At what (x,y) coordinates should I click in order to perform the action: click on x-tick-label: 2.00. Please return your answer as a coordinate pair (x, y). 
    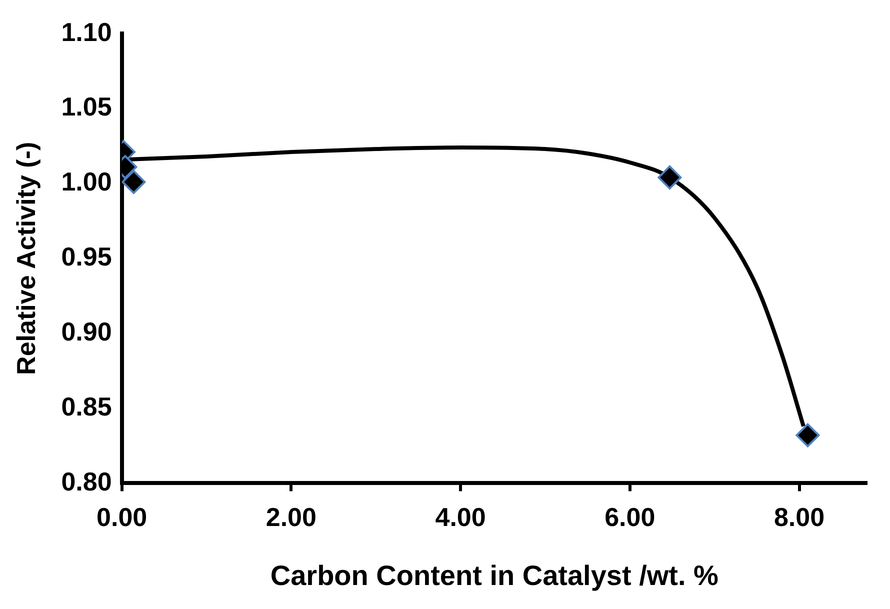
    Looking at the image, I should click on (291, 517).